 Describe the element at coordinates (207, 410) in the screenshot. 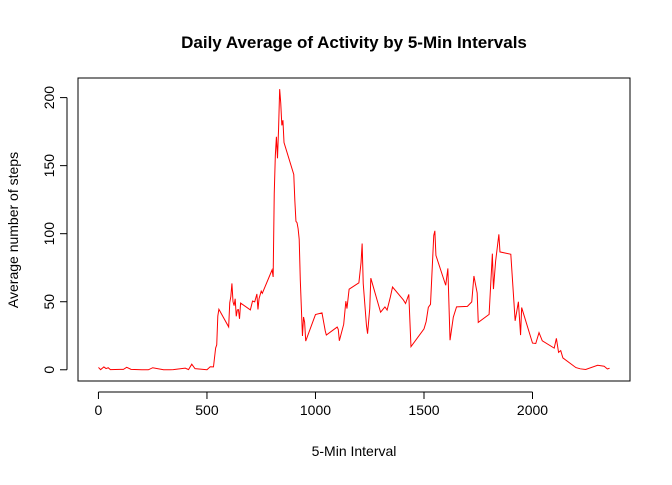

I see `x-tick-label: 500` at that location.